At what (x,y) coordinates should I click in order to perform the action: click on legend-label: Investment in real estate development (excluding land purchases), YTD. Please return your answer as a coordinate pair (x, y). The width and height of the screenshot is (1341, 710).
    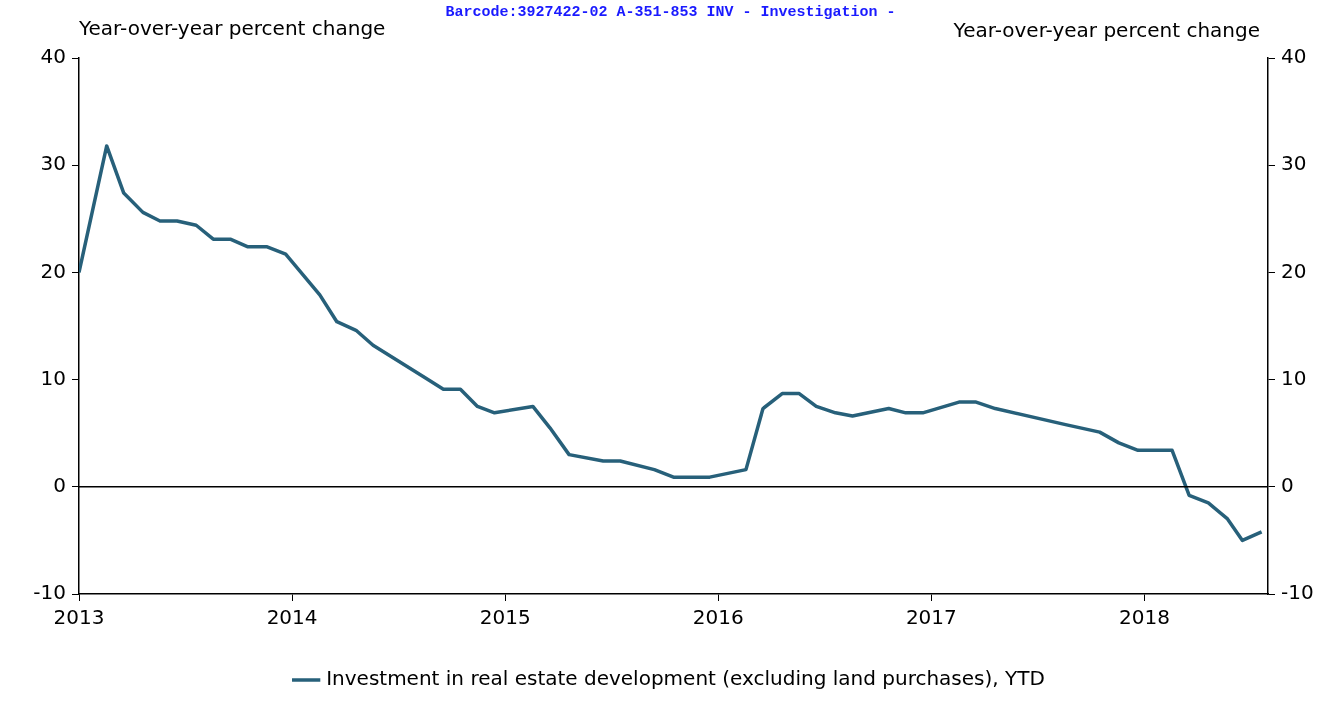
    Looking at the image, I should click on (685, 678).